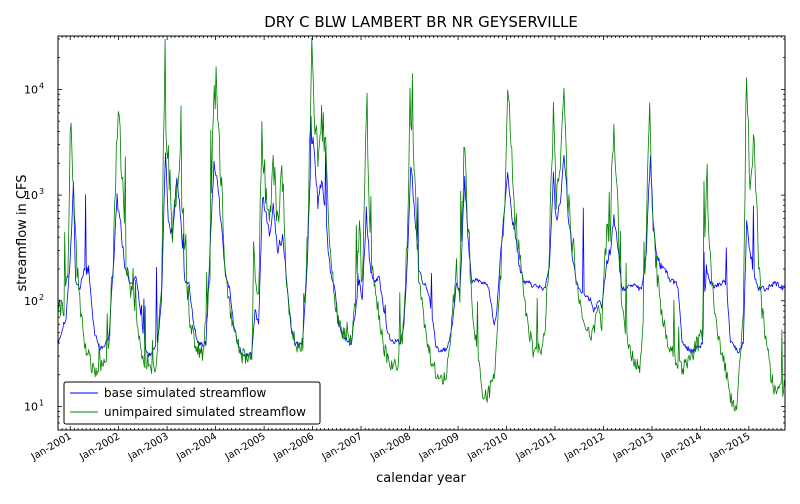 The height and width of the screenshot is (504, 800). Describe the element at coordinates (41, 403) in the screenshot. I see `y-tick-exponent: 1` at that location.